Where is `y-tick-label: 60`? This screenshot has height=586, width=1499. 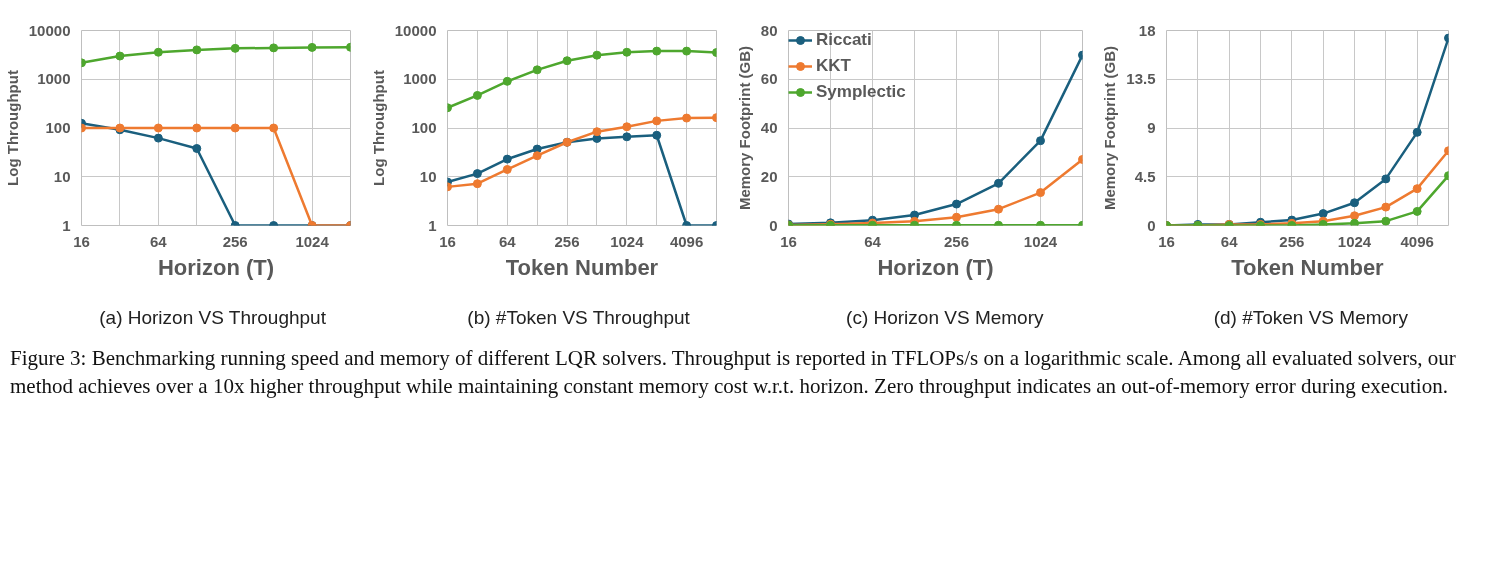 y-tick-label: 60 is located at coordinates (769, 79).